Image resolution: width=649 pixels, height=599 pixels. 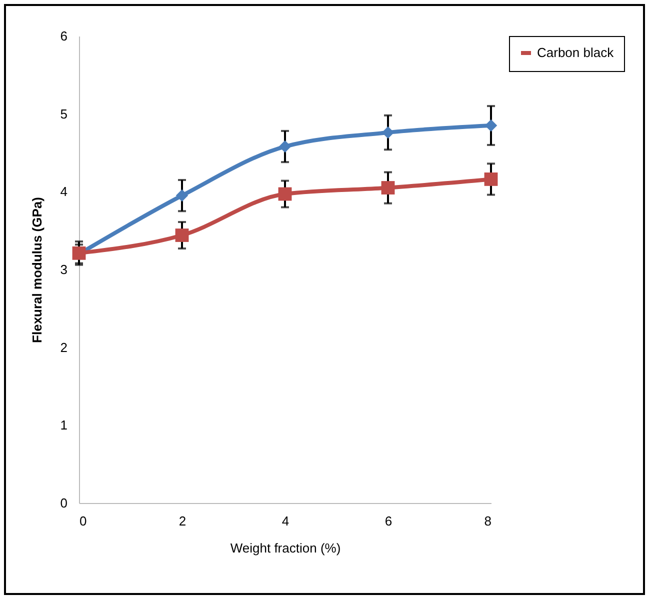 What do you see at coordinates (83, 521) in the screenshot?
I see `x-tick-label: 0` at bounding box center [83, 521].